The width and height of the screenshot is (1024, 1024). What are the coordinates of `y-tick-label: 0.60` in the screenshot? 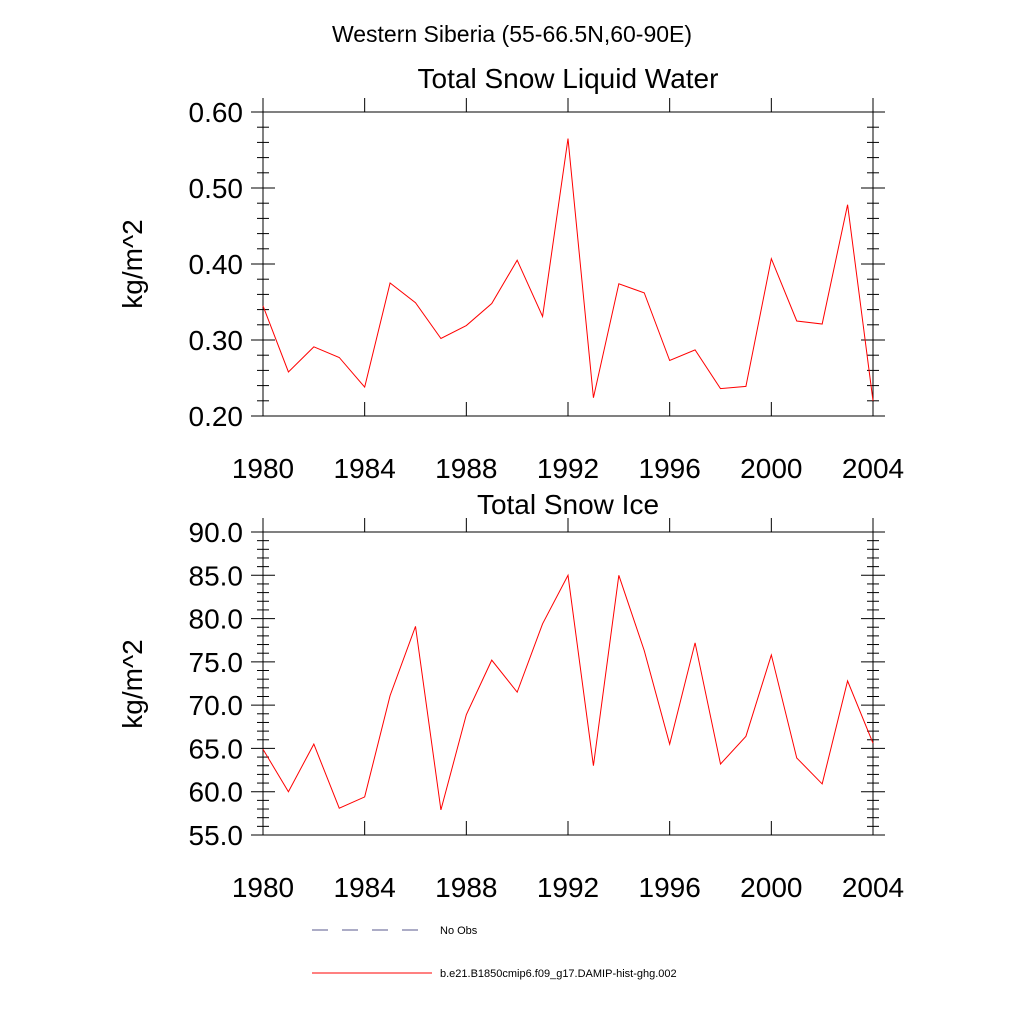 It's located at (216, 112).